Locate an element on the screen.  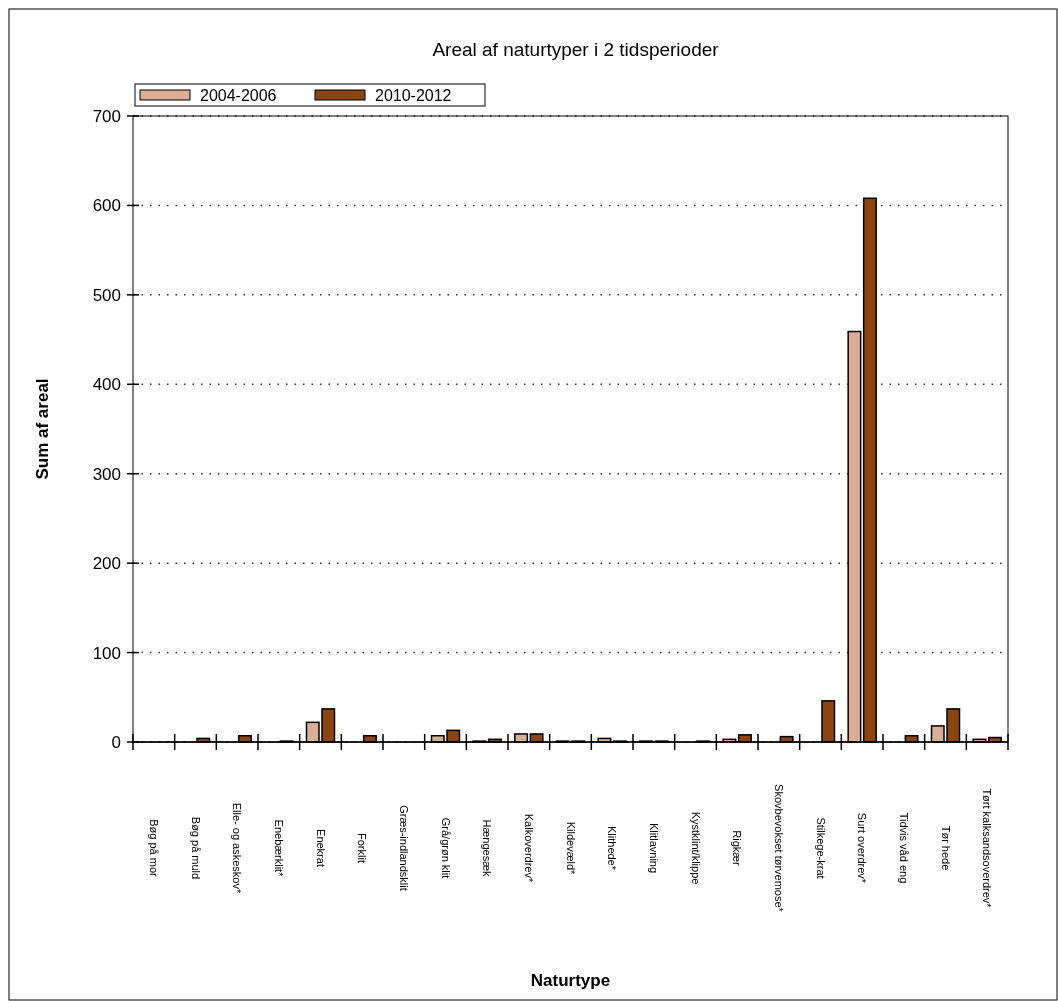
x-tick-label: Bøg på muld is located at coordinates (195, 848).